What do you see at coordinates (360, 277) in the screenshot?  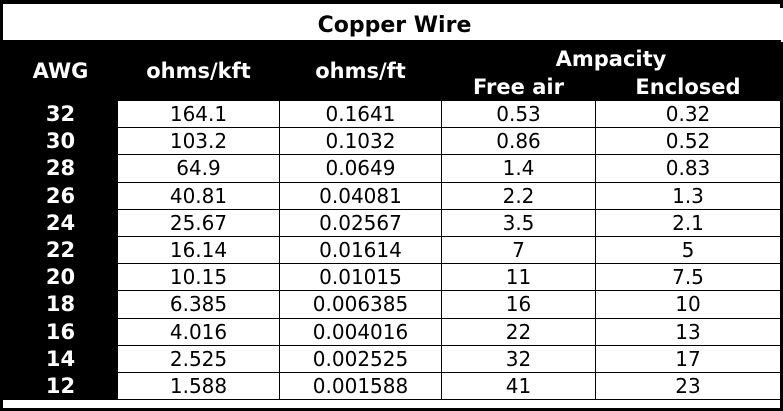 I see `cell-ohms-ft: 0.01015` at bounding box center [360, 277].